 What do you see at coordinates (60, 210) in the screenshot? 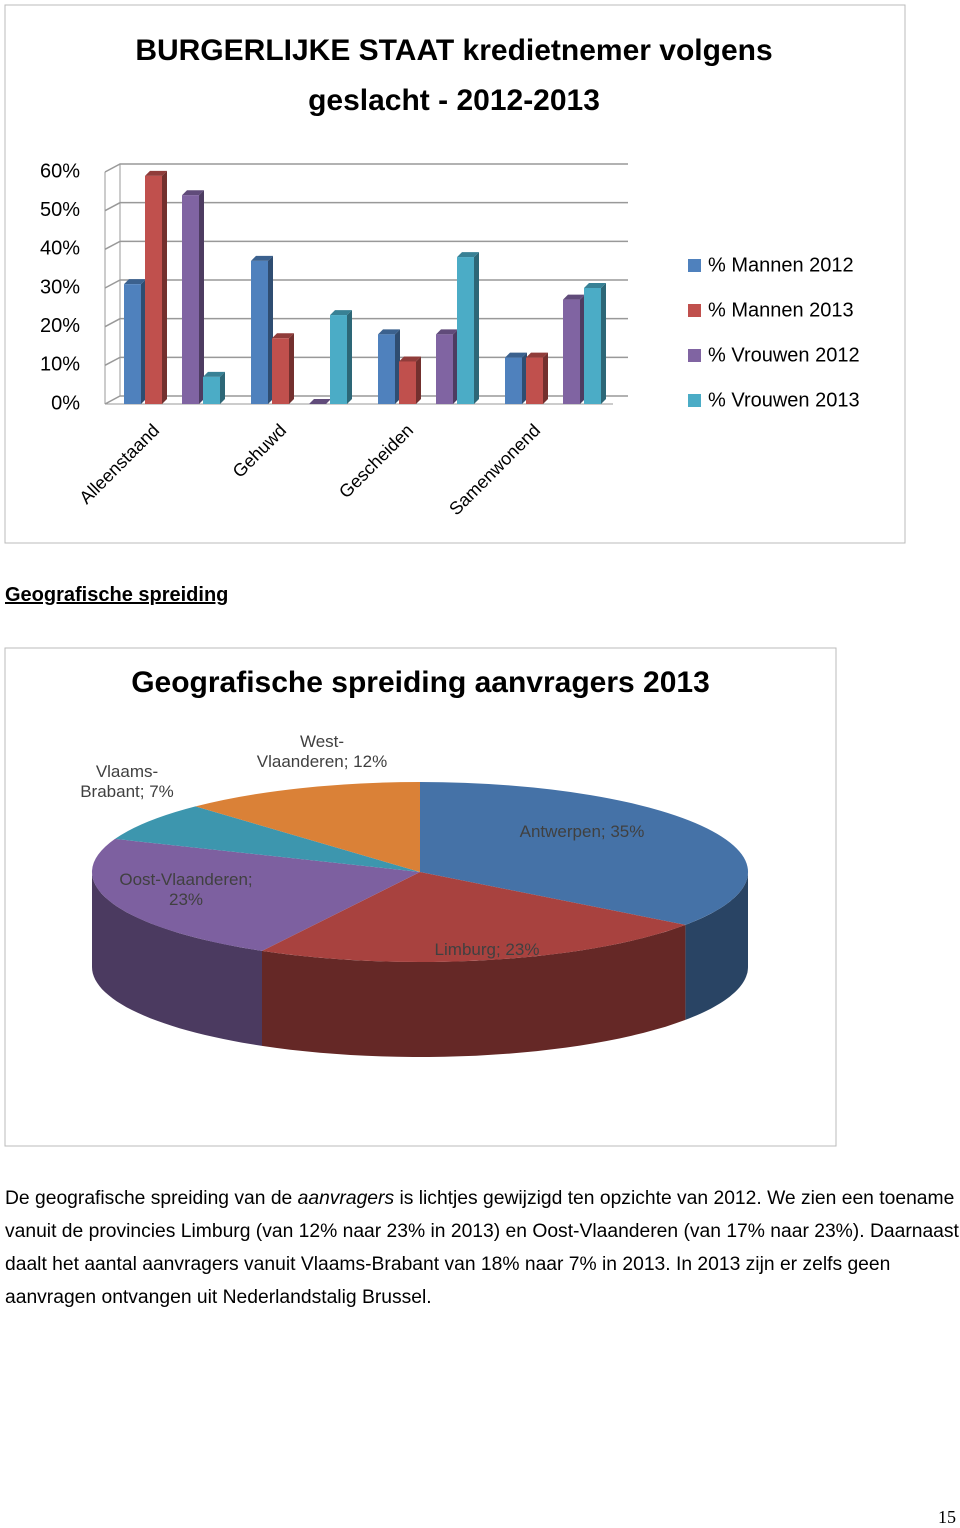
I see `y-tick-label: 50%` at bounding box center [60, 210].